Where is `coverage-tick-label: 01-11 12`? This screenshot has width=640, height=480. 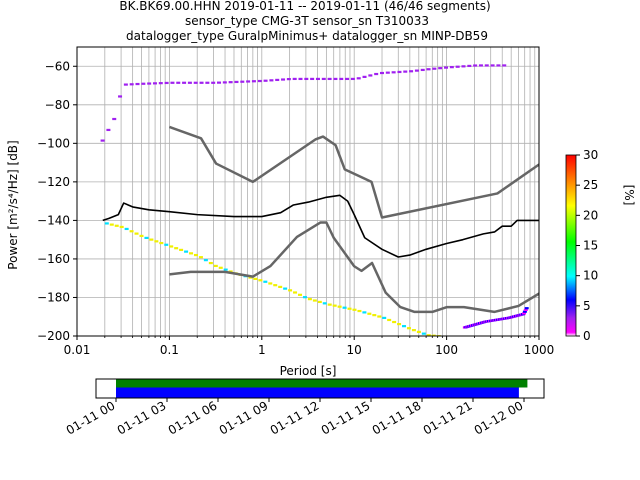 coverage-tick-label: 01-11 12 is located at coordinates (295, 417).